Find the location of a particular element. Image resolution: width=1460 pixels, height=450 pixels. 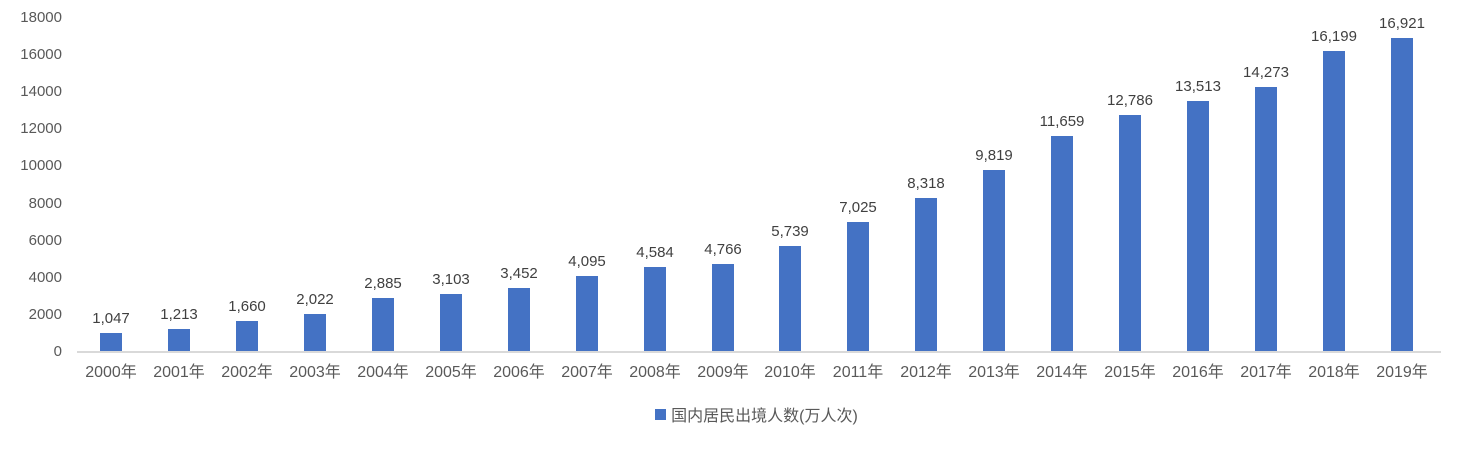

y-axis-tick-label: 10000 is located at coordinates (41, 166).